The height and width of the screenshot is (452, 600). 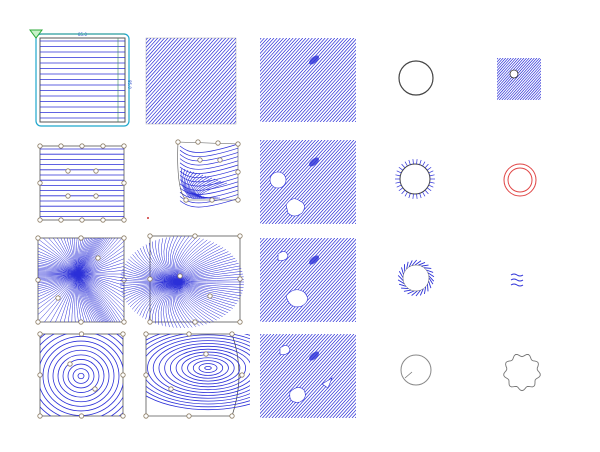 What do you see at coordinates (285, 350) in the screenshot?
I see `hole` at bounding box center [285, 350].